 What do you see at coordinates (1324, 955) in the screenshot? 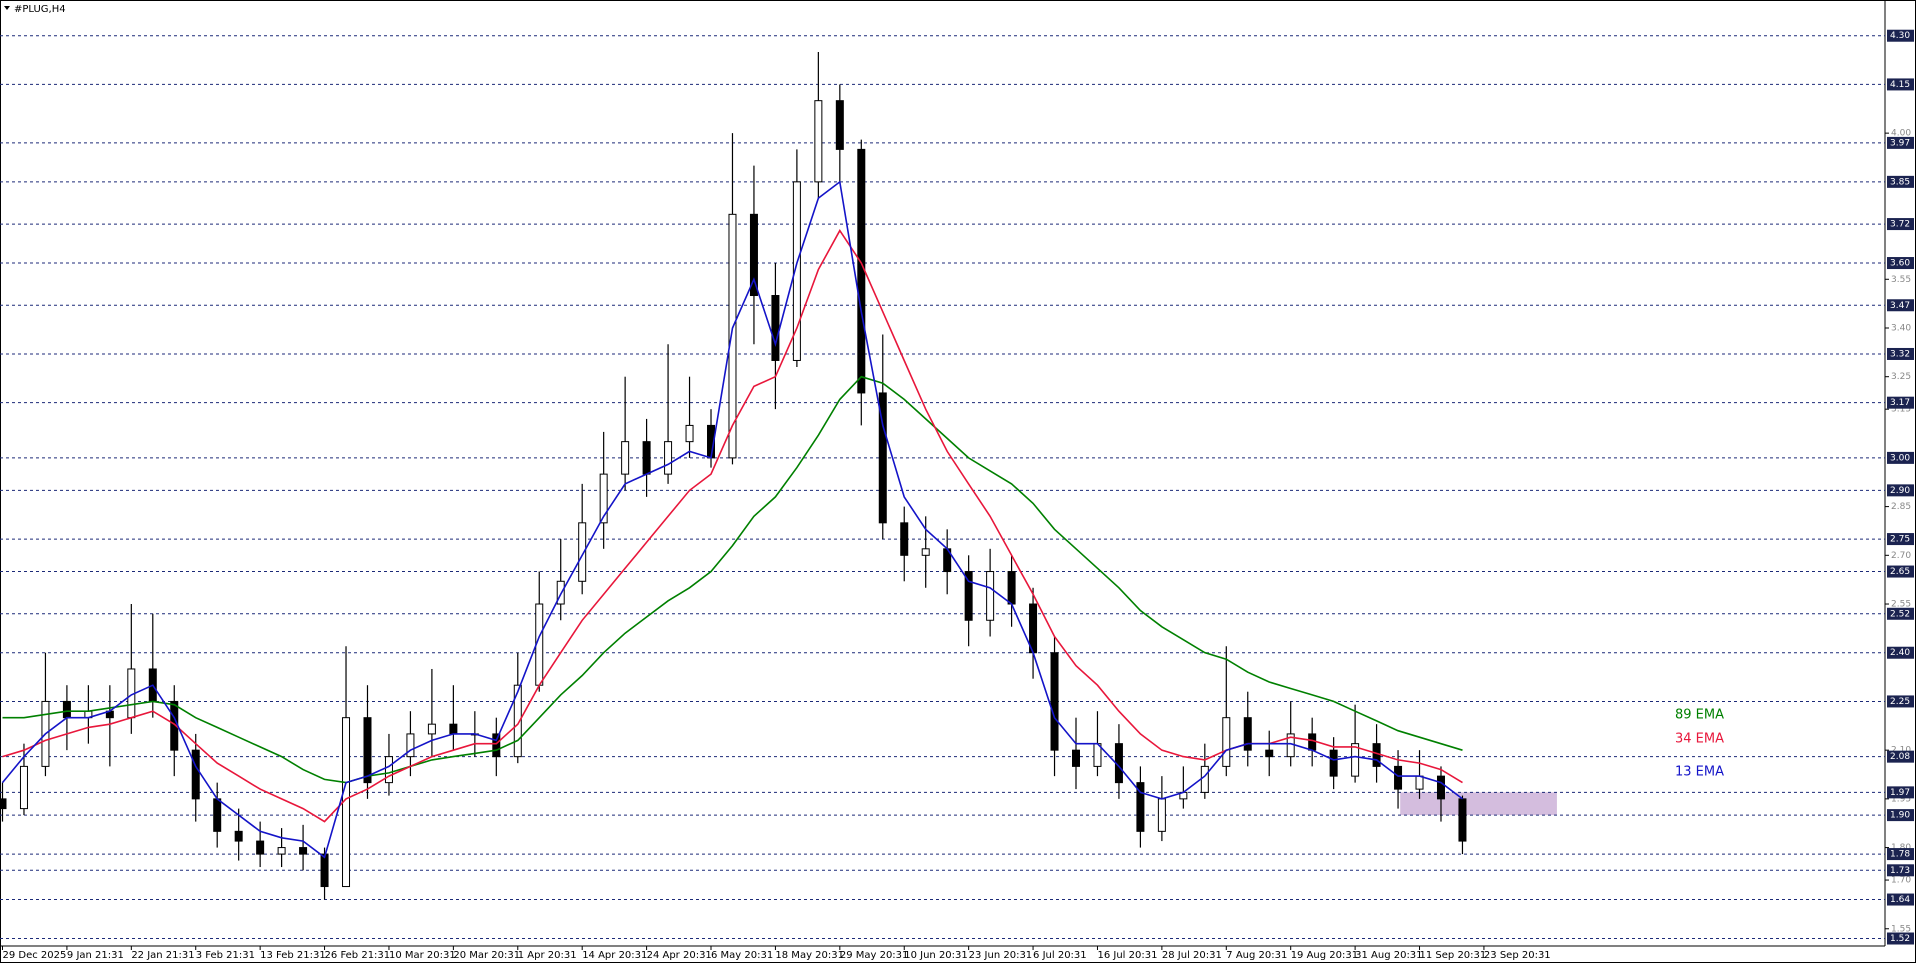
I see `x-tick-label: 19 Aug 20:31` at bounding box center [1324, 955].